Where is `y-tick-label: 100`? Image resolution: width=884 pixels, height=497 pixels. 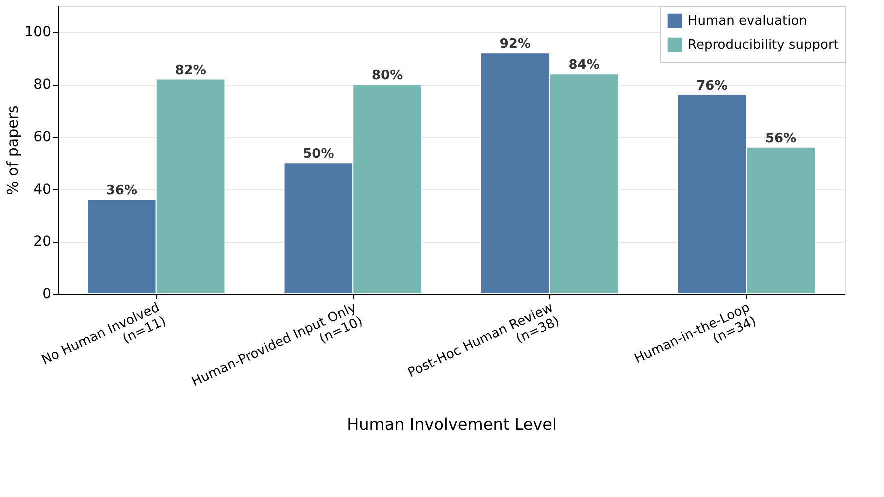
y-tick-label: 100 is located at coordinates (38, 32).